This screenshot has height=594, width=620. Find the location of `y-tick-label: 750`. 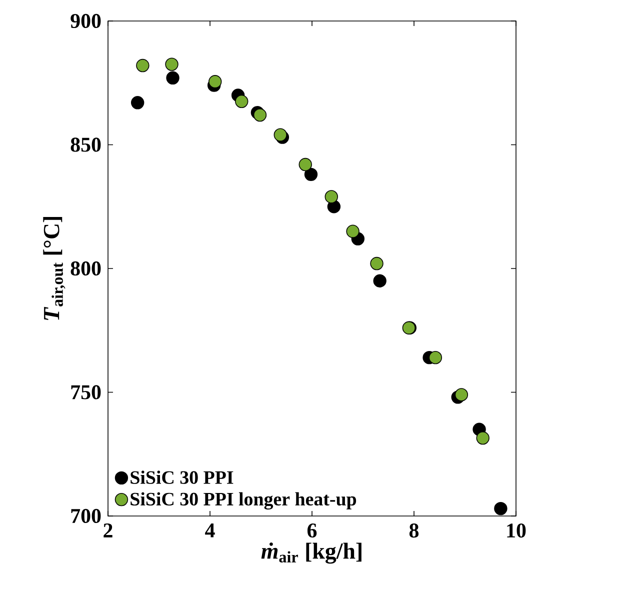

y-tick-label: 750 is located at coordinates (86, 392).